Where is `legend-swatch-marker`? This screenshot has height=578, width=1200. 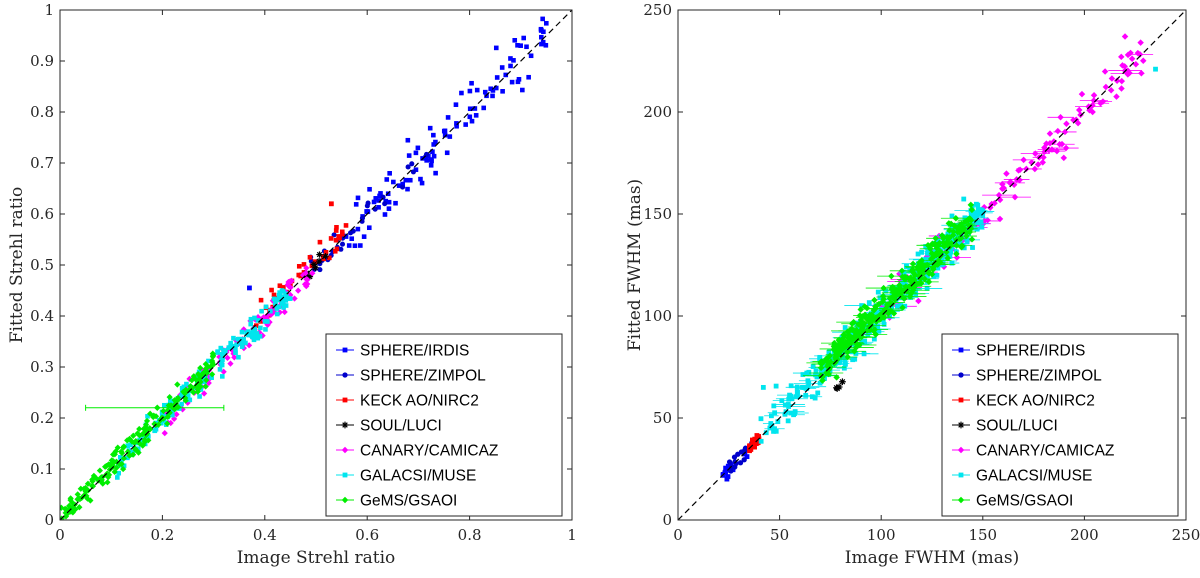 legend-swatch-marker is located at coordinates (961, 475).